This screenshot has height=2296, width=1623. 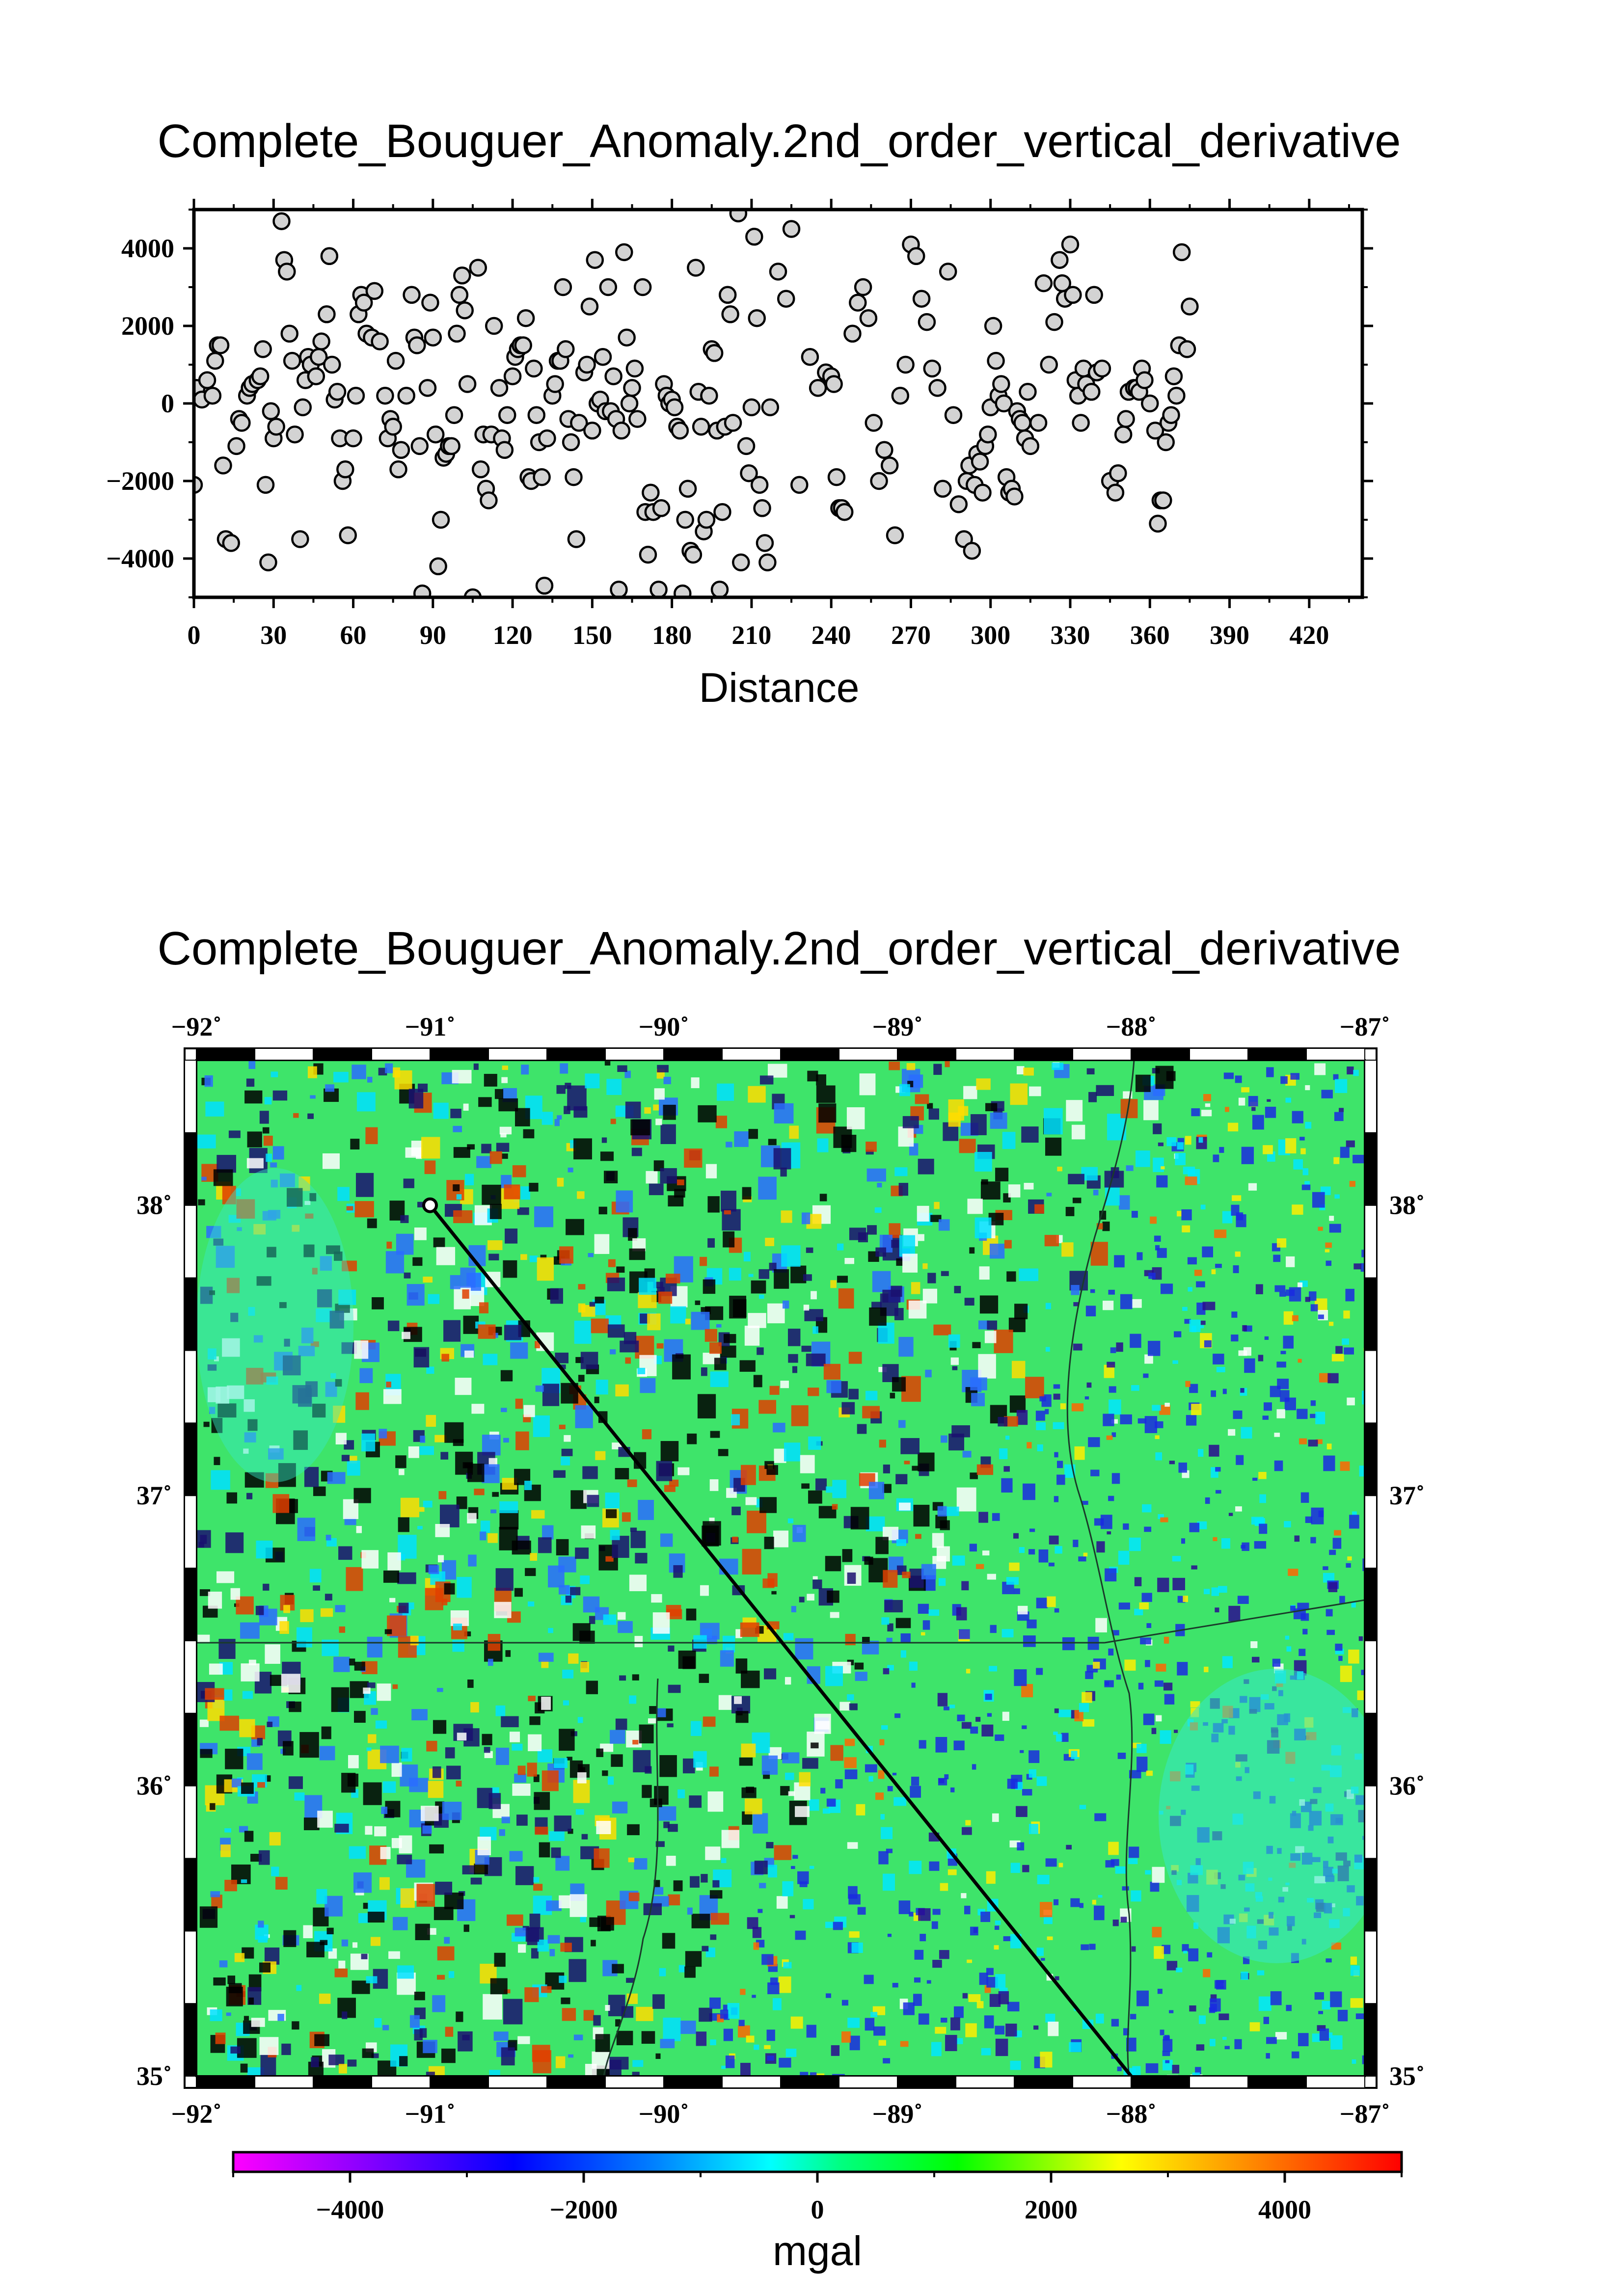 I want to click on lat-label-left: 36˚, so click(x=154, y=1786).